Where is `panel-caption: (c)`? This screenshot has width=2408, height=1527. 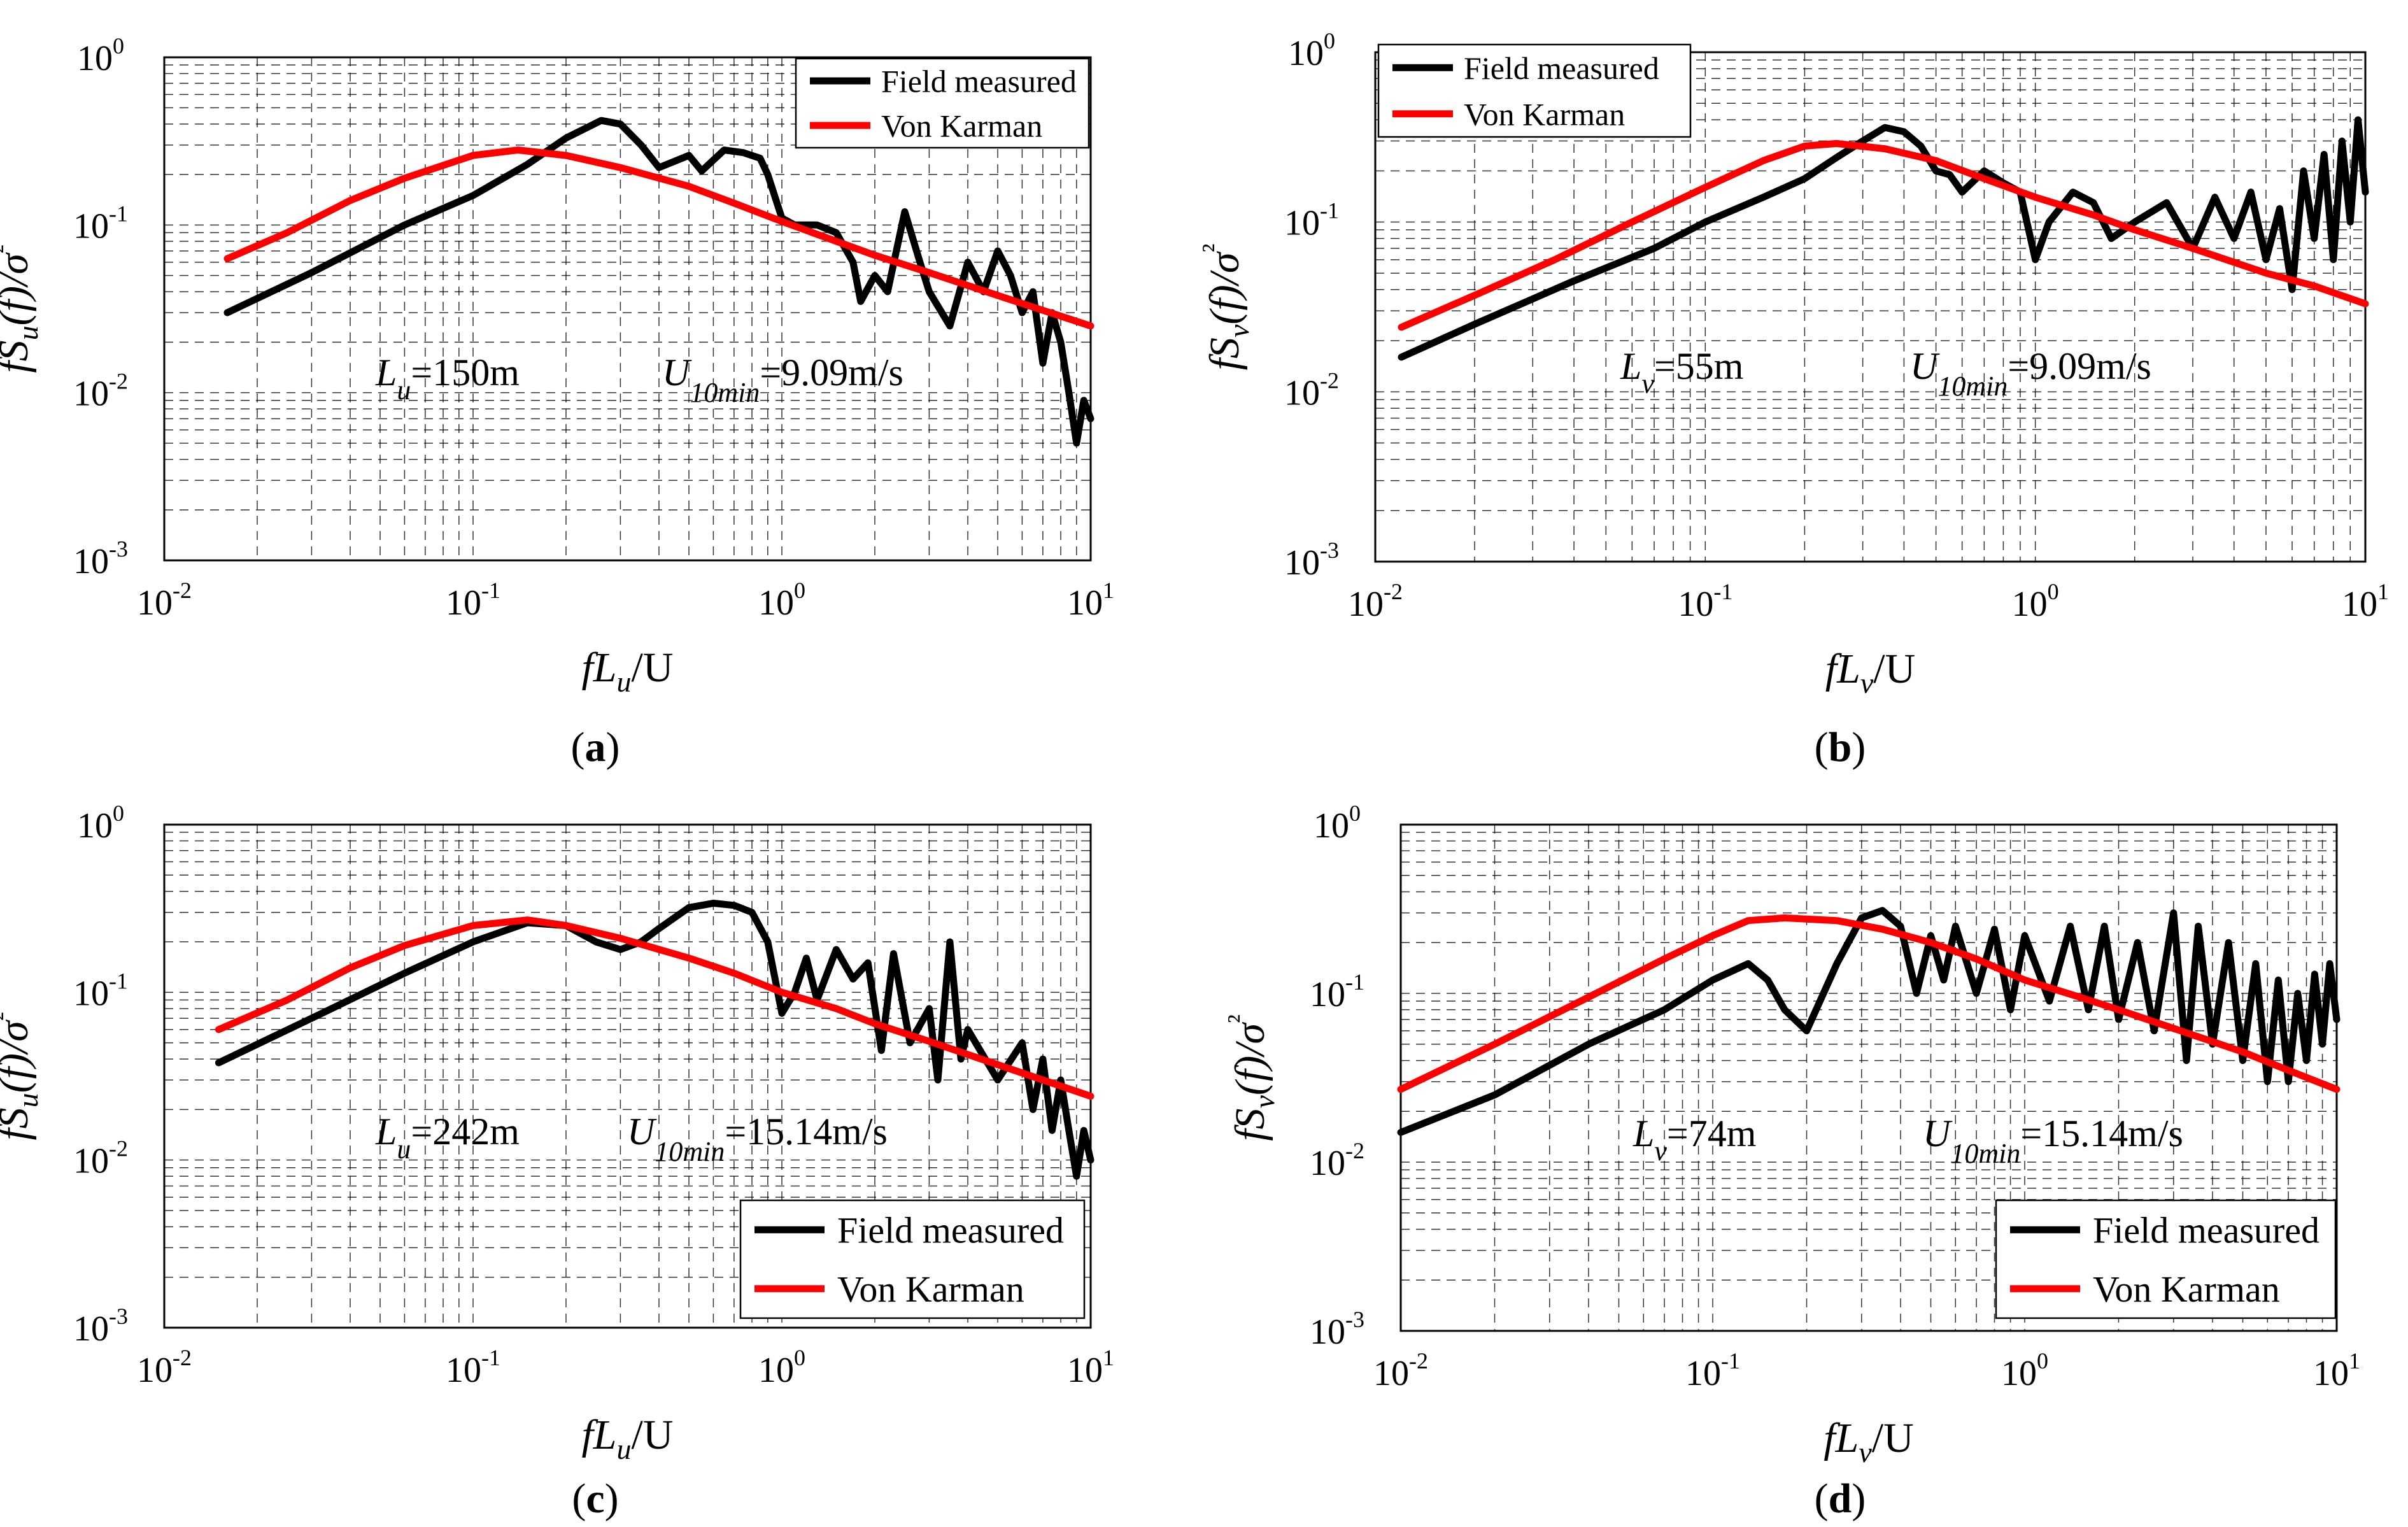 panel-caption: (c) is located at coordinates (595, 1498).